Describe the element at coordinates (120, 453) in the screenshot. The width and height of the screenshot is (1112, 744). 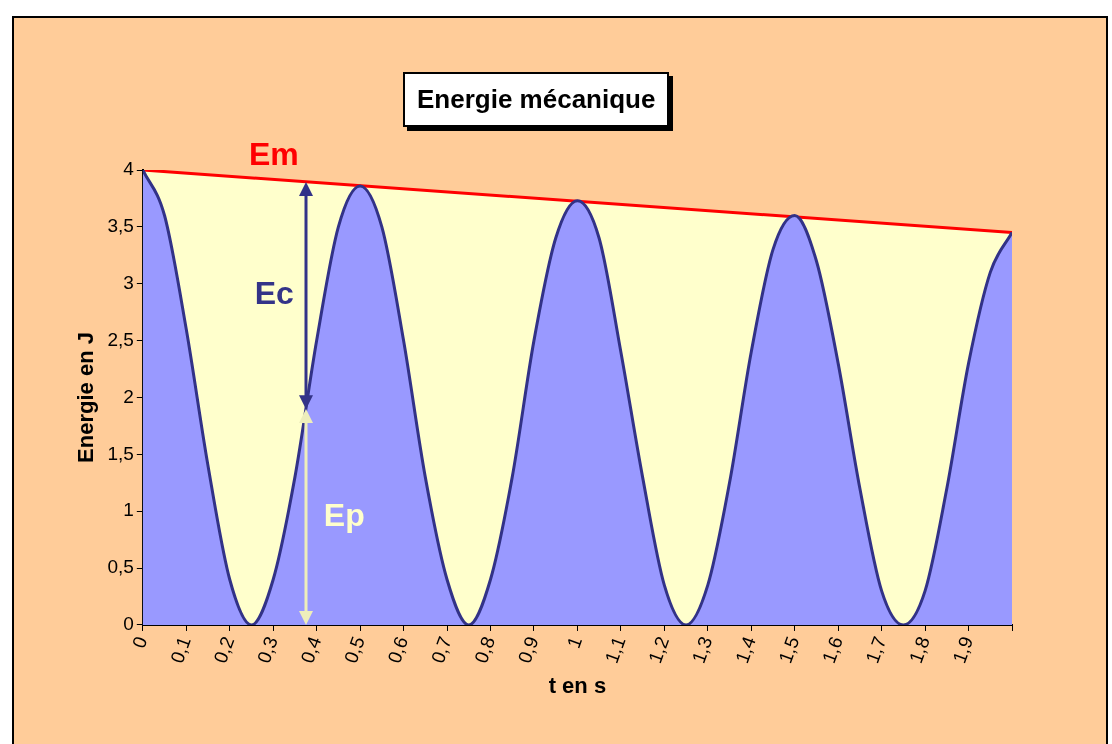
I see `y-tick-label: 1,5` at that location.